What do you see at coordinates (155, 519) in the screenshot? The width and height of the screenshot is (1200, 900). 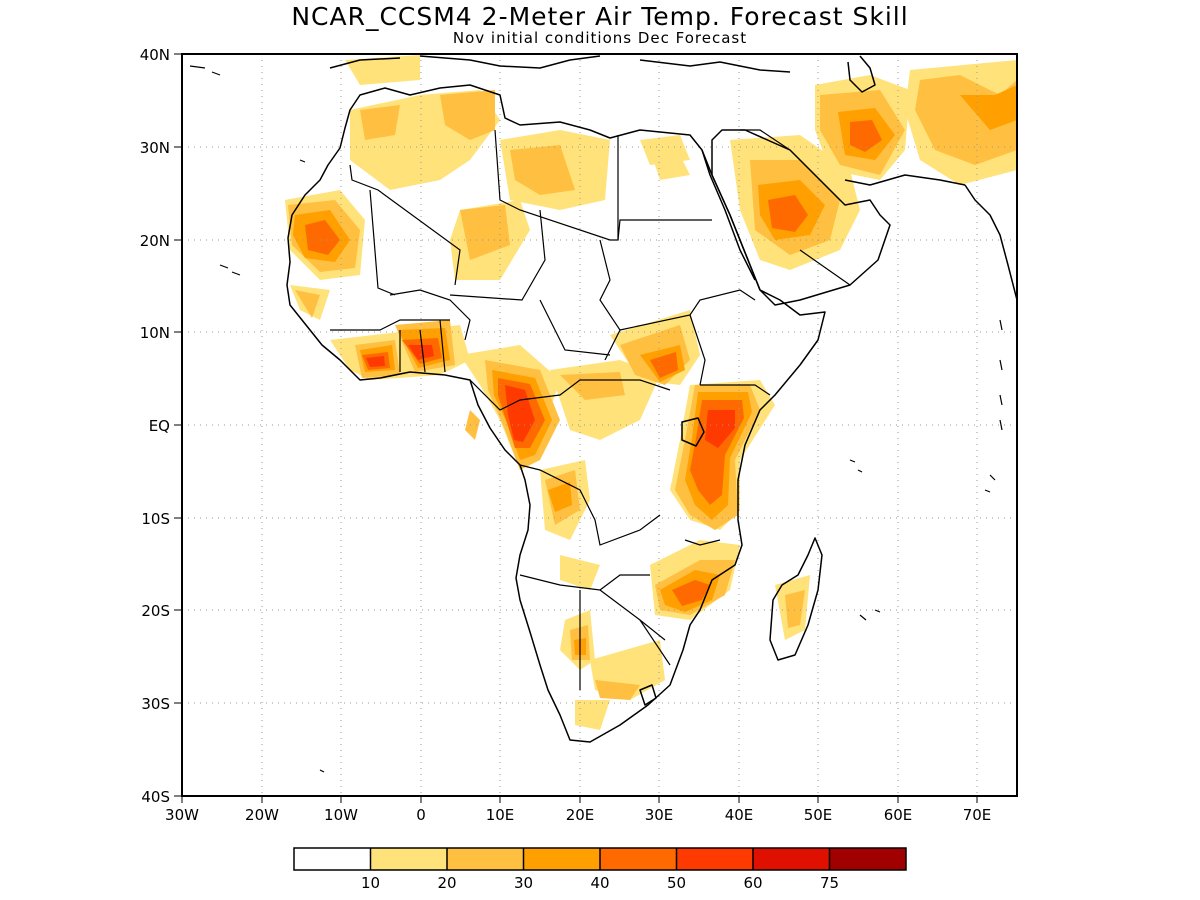 I see `lat-label-10s: 10S` at bounding box center [155, 519].